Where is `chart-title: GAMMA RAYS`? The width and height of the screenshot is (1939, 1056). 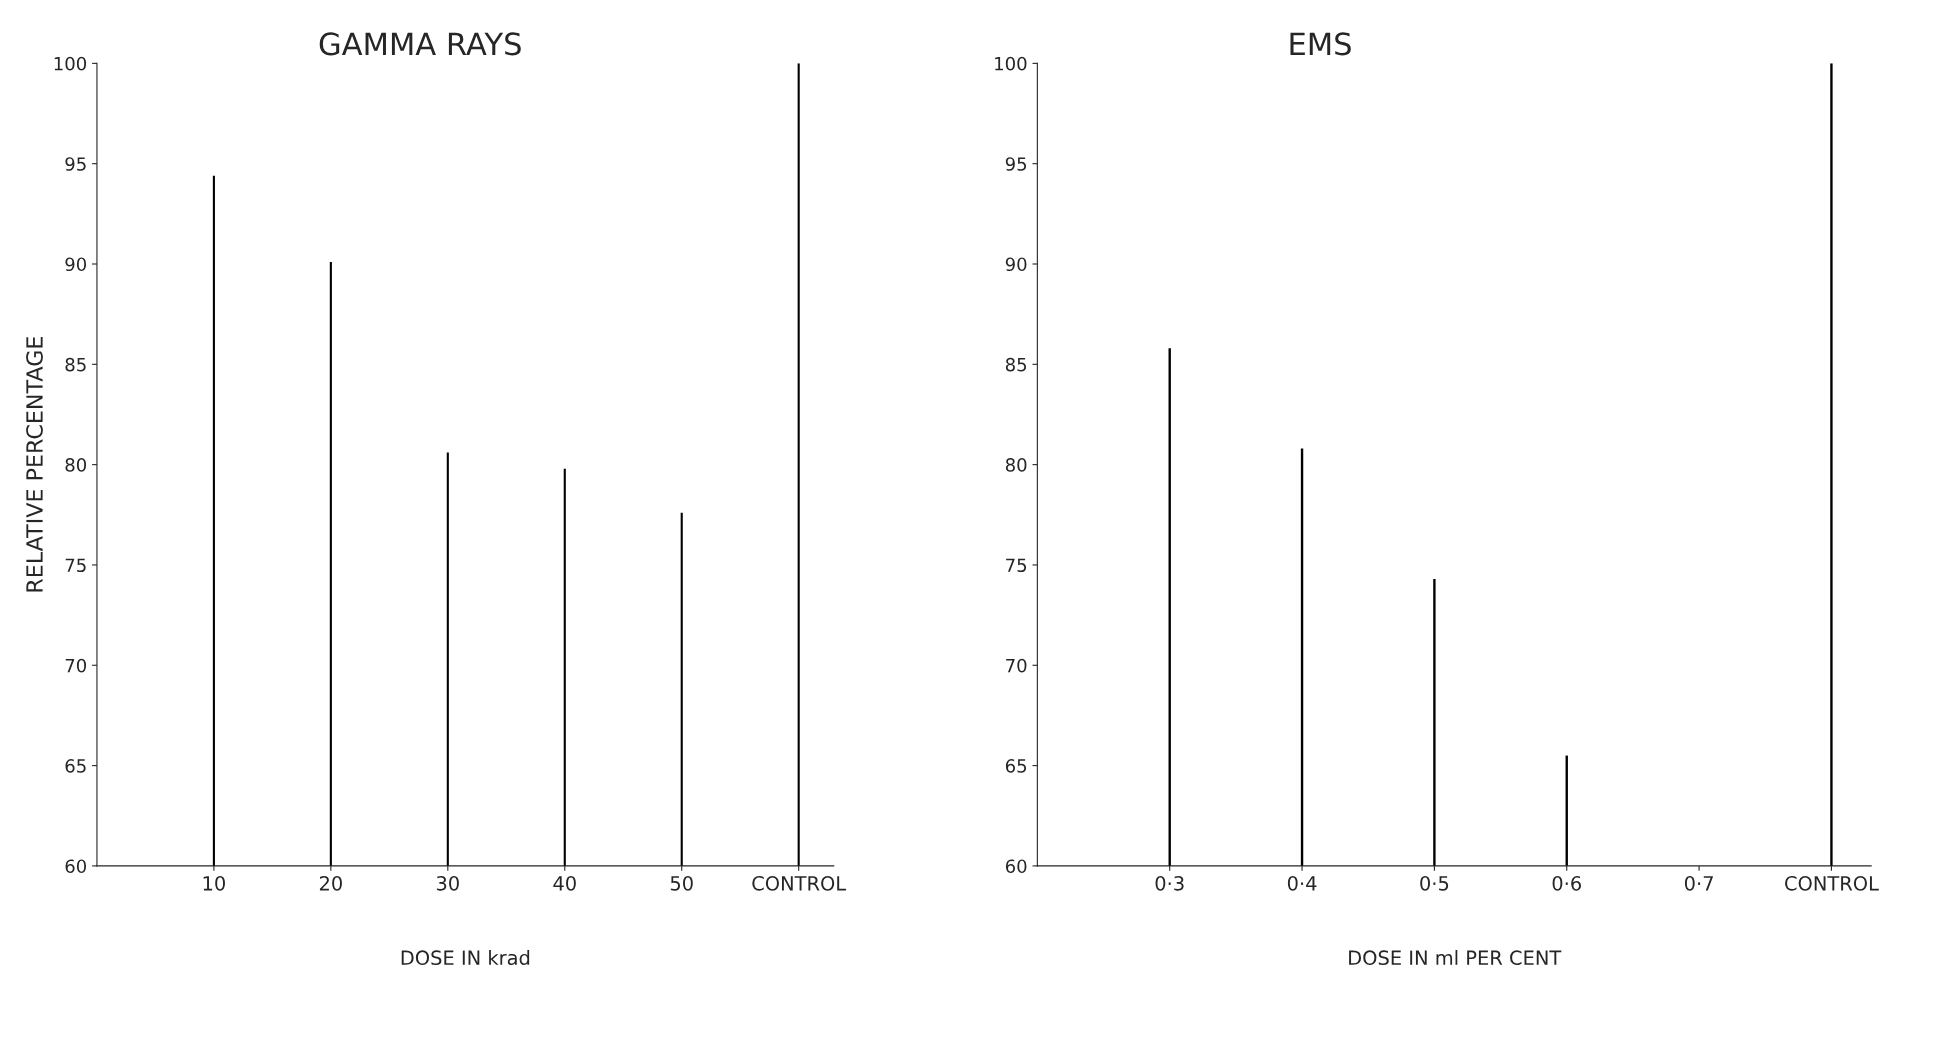
chart-title: GAMMA RAYS is located at coordinates (420, 44).